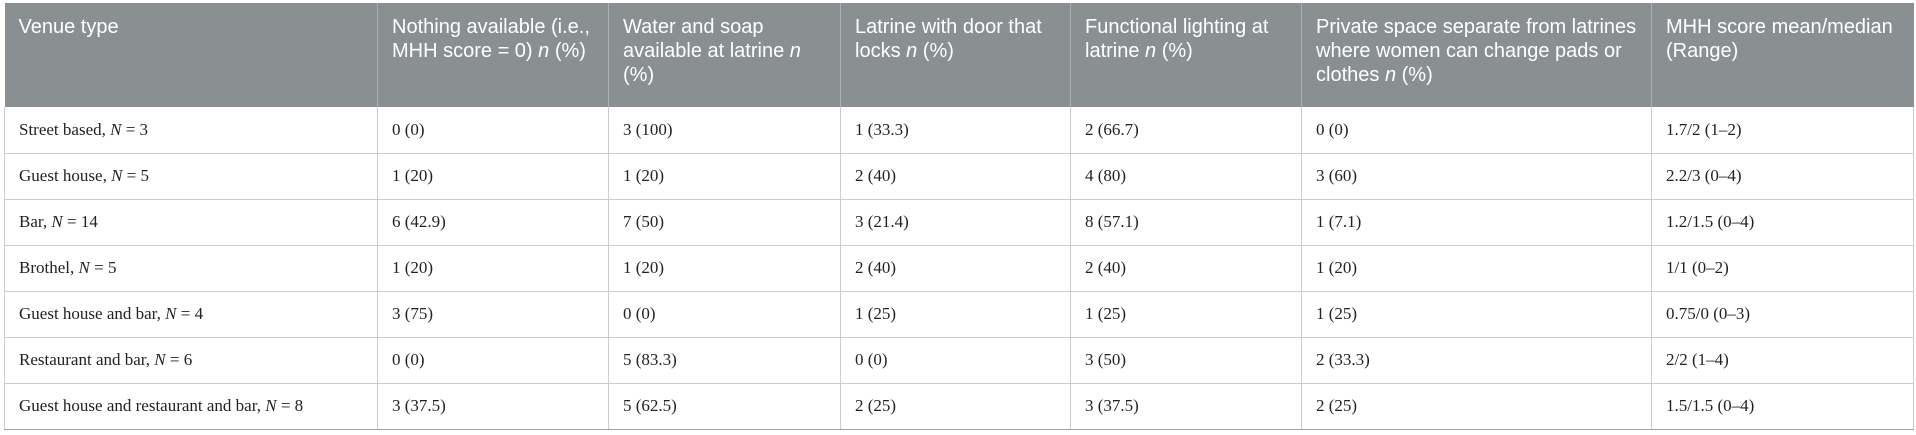 The height and width of the screenshot is (435, 1916). What do you see at coordinates (1476, 176) in the screenshot?
I see `table-cell: 3 (60)` at bounding box center [1476, 176].